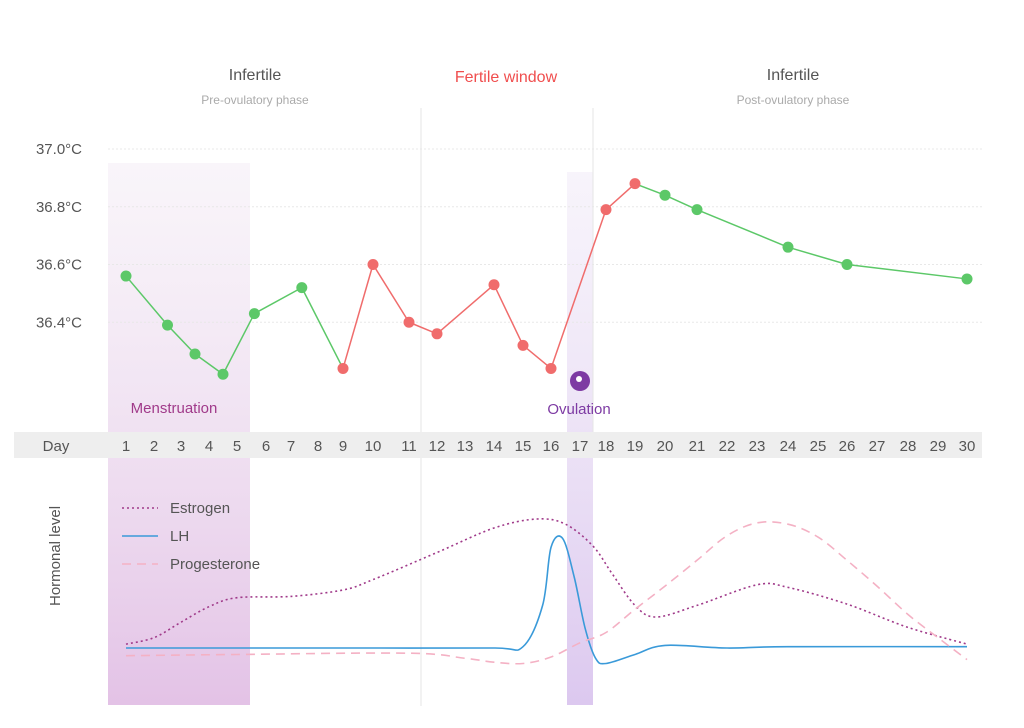 The image size is (1024, 728). Describe the element at coordinates (635, 446) in the screenshot. I see `day-tick-label: 19` at that location.